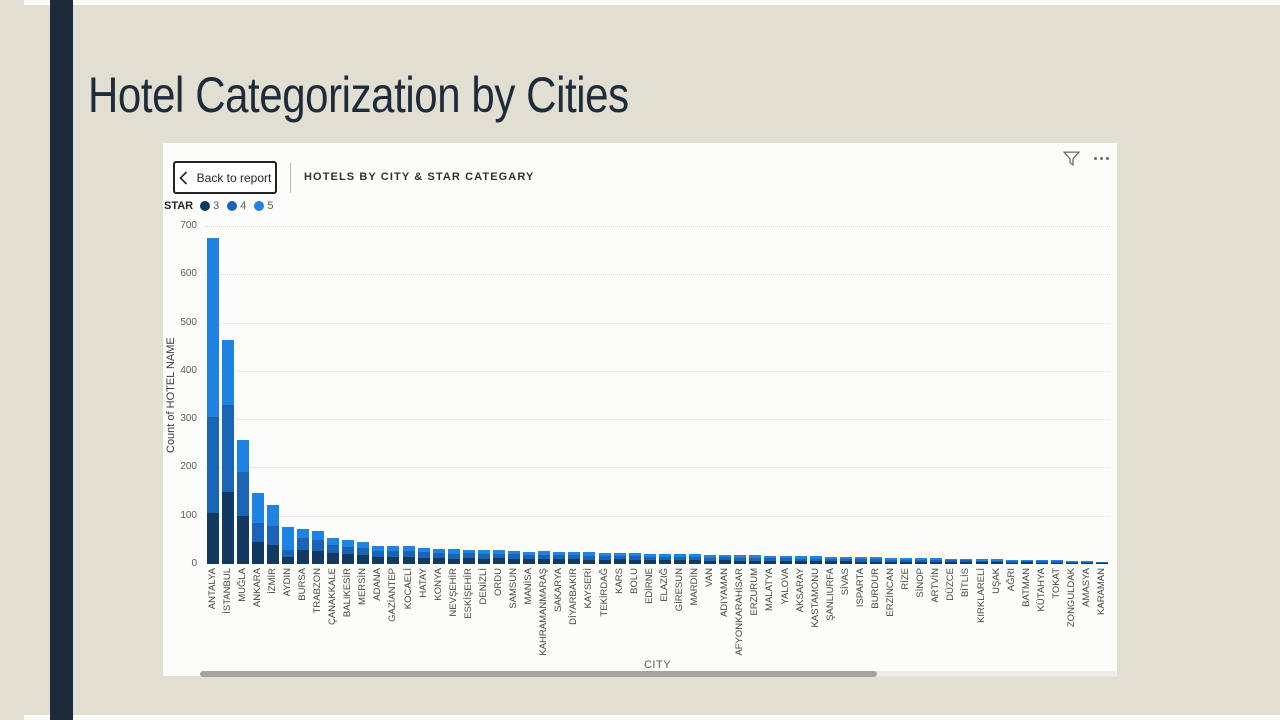 This screenshot has height=720, width=1280. Describe the element at coordinates (634, 558) in the screenshot. I see `bar-BOLU` at that location.